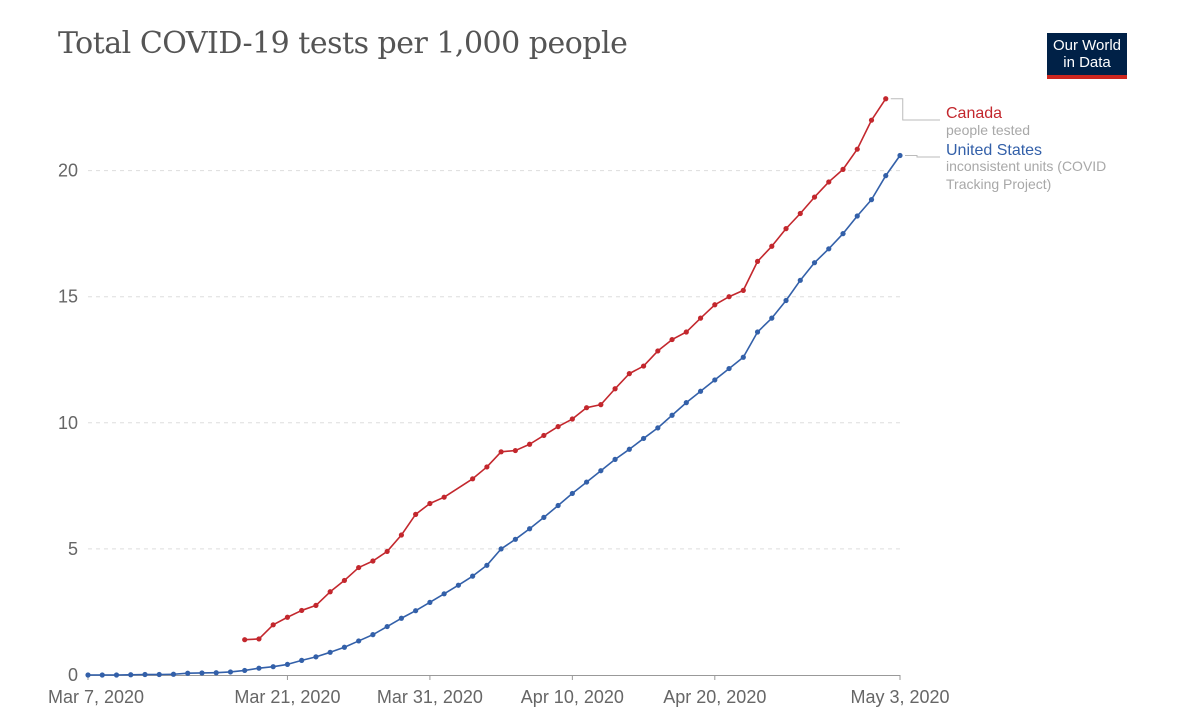 The image size is (1188, 714). Describe the element at coordinates (974, 113) in the screenshot. I see `legend-series-name: Canada` at that location.